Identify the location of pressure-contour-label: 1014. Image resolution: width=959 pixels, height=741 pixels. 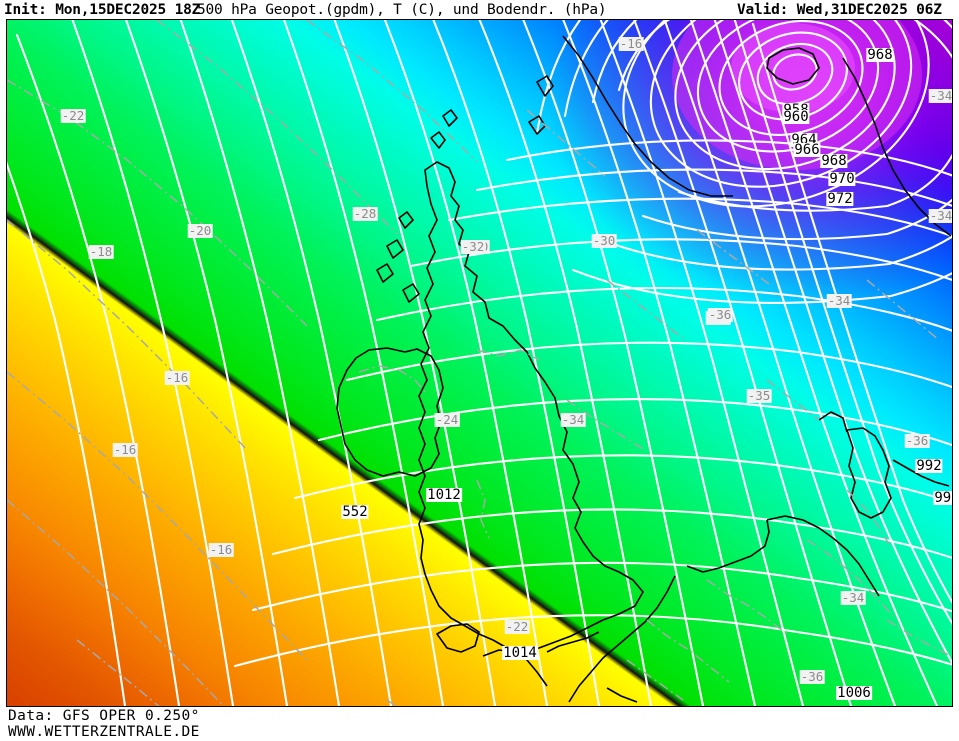
(520, 653).